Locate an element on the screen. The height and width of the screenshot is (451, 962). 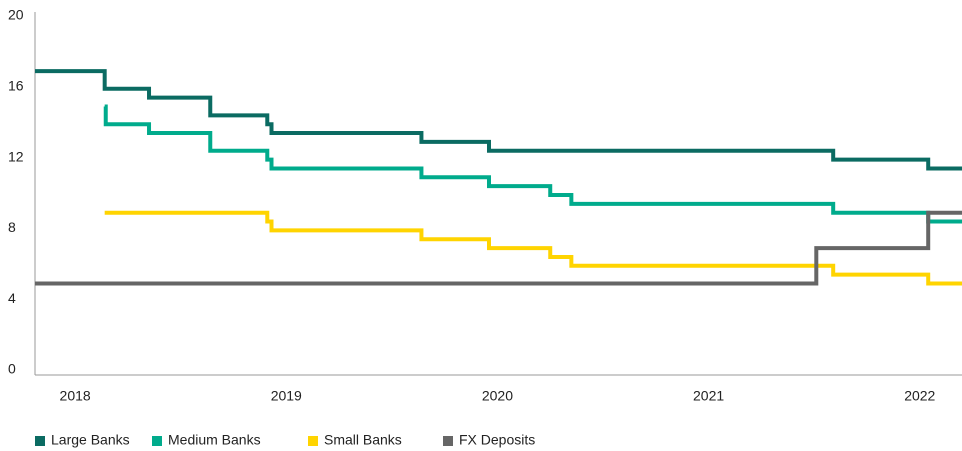
legend-label: Large Banks is located at coordinates (90, 440).